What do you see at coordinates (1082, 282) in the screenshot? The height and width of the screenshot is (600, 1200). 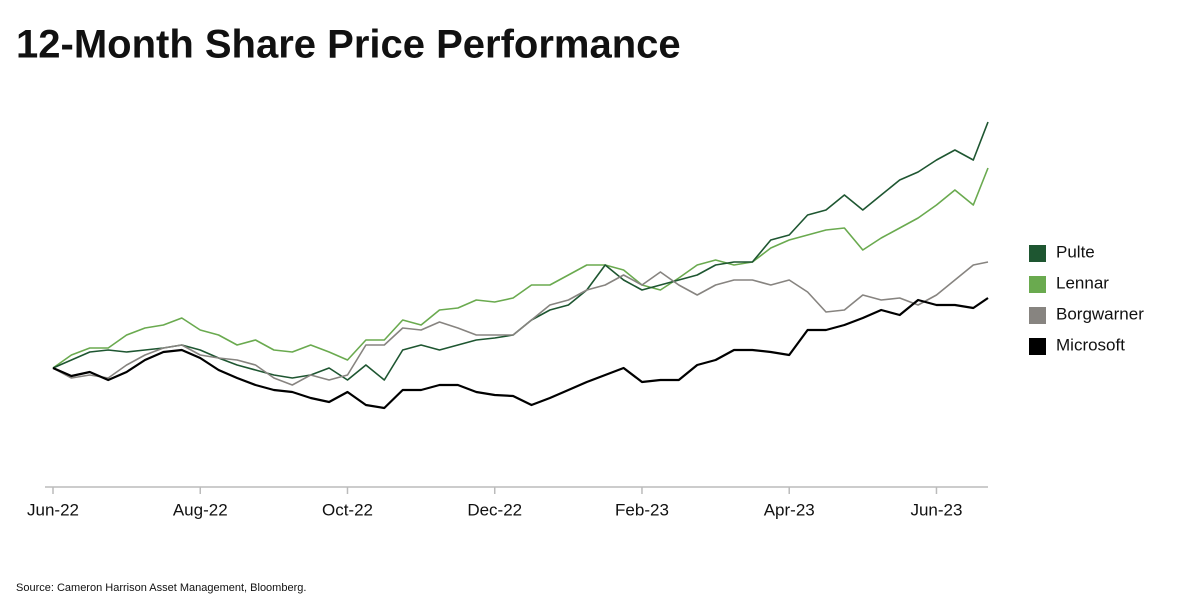 I see `legend-label: Lennar` at bounding box center [1082, 282].